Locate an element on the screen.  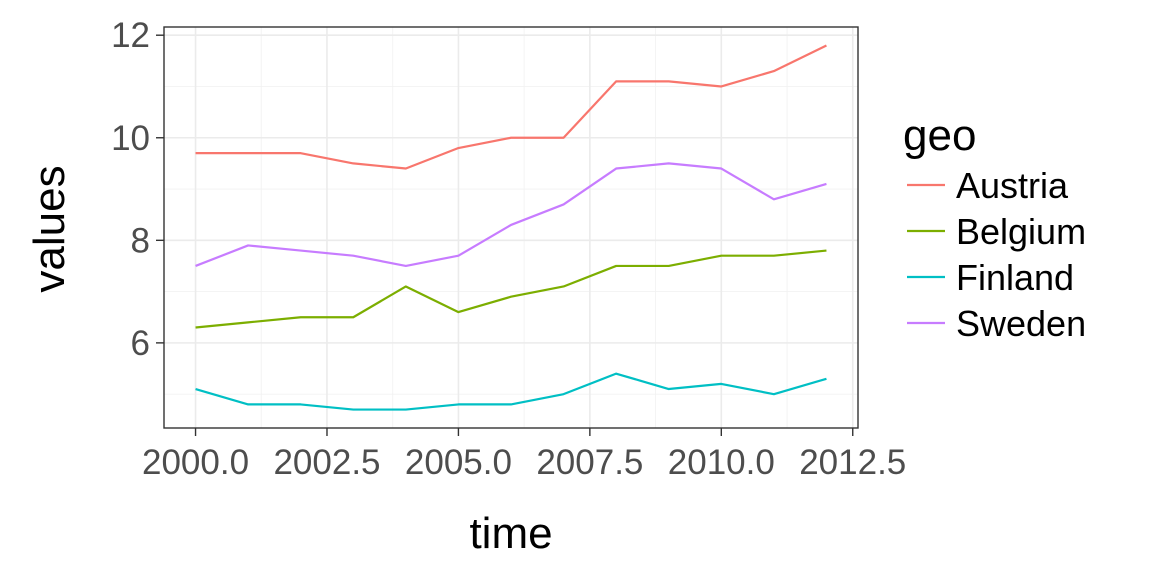
series-line-belgium is located at coordinates (511, 289).